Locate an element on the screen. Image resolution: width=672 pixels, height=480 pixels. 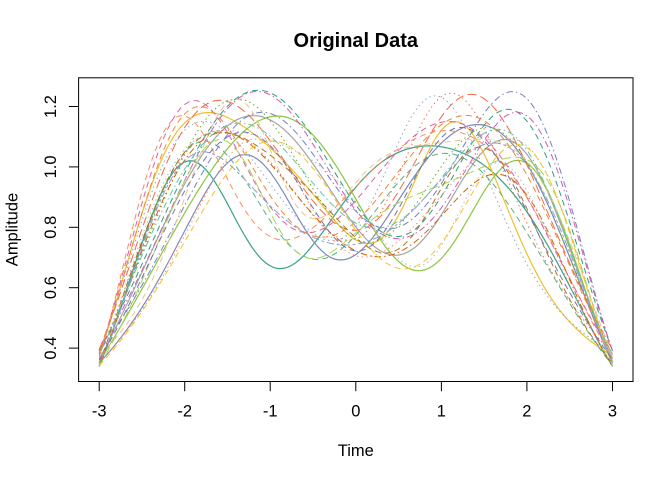
svg-text: 1.0 is located at coordinates (51, 166).